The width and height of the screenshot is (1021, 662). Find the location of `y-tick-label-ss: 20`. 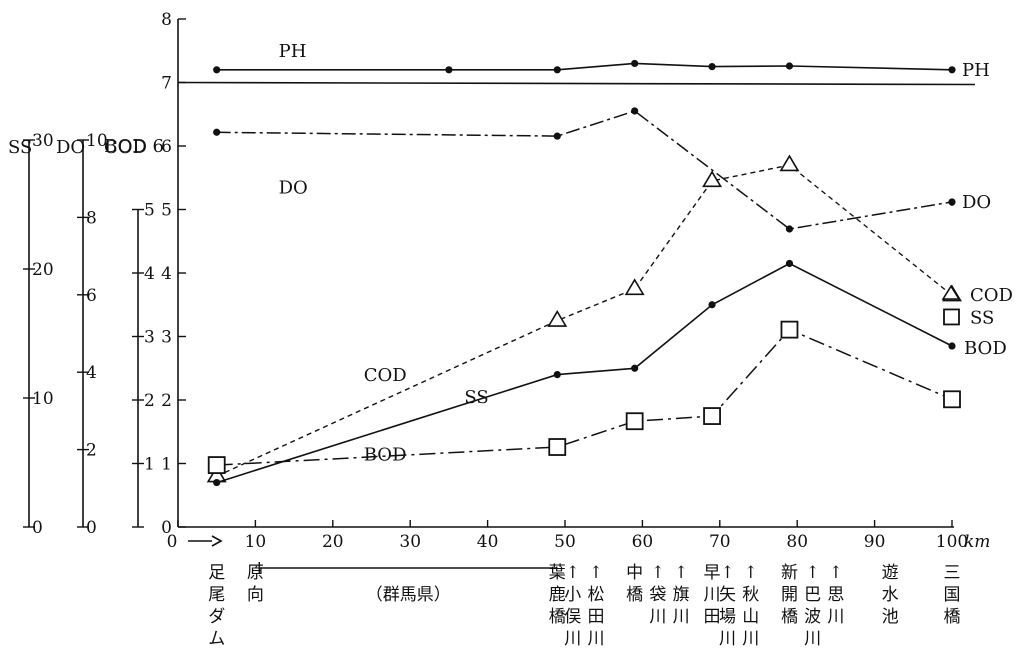

y-tick-label-ss: 20 is located at coordinates (43, 270).